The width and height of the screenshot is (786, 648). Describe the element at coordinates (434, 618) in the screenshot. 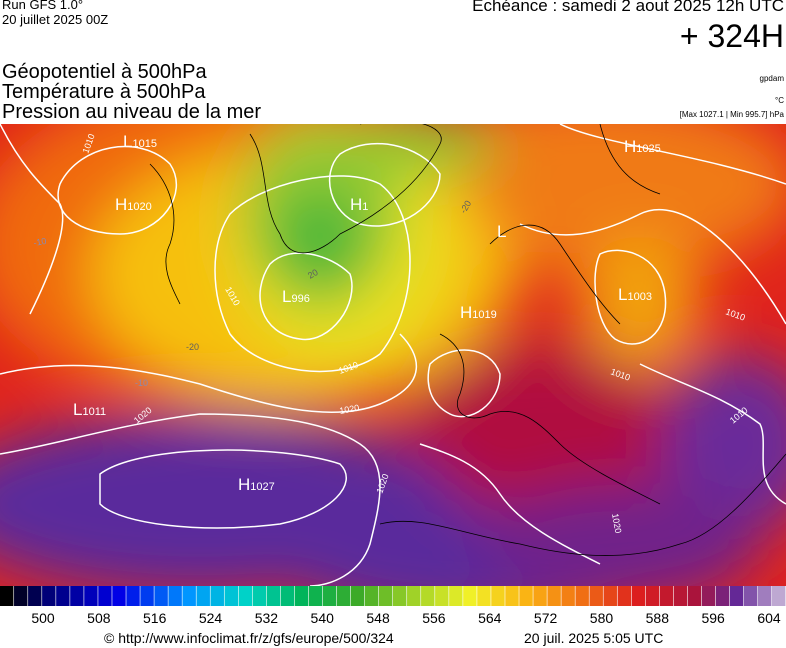

I see `colorbar-label: 556` at that location.